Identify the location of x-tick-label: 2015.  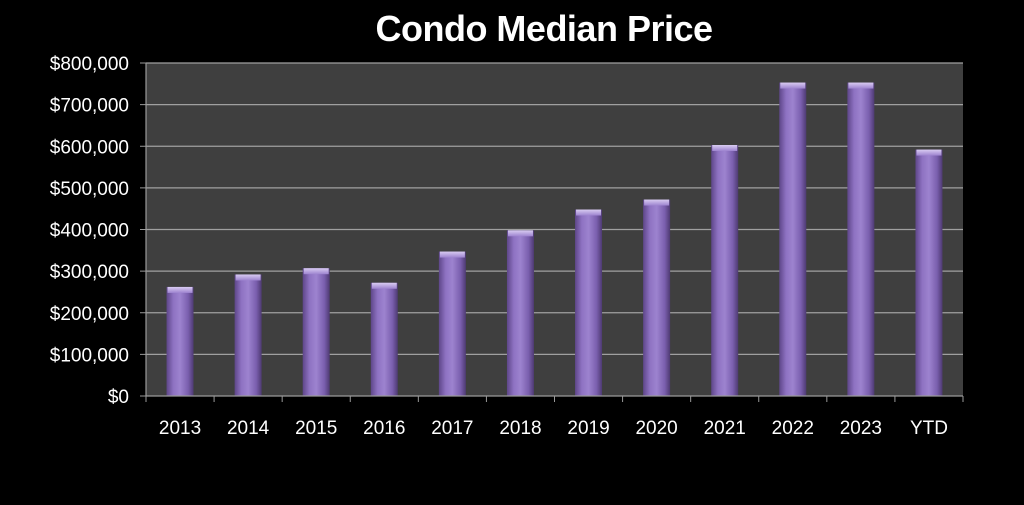
(316, 428).